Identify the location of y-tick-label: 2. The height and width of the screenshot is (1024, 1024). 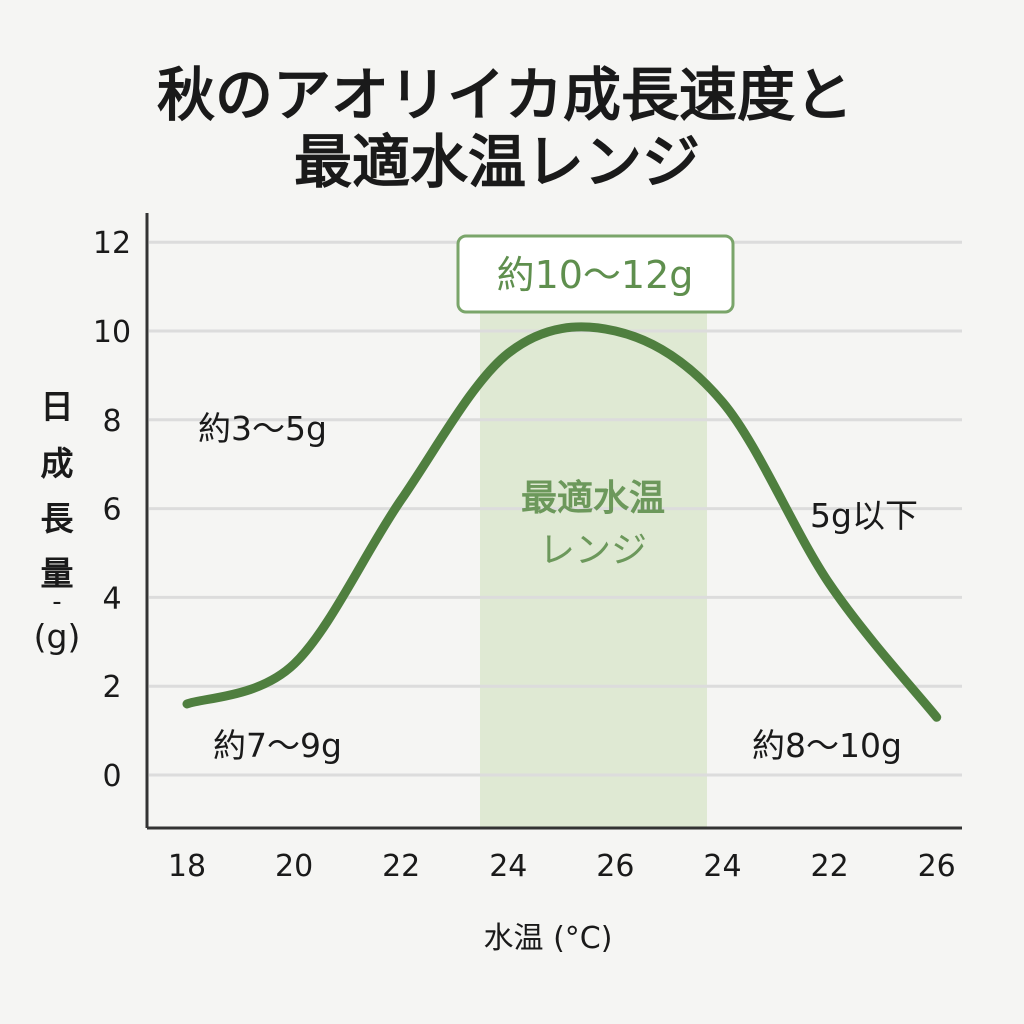
(111, 687).